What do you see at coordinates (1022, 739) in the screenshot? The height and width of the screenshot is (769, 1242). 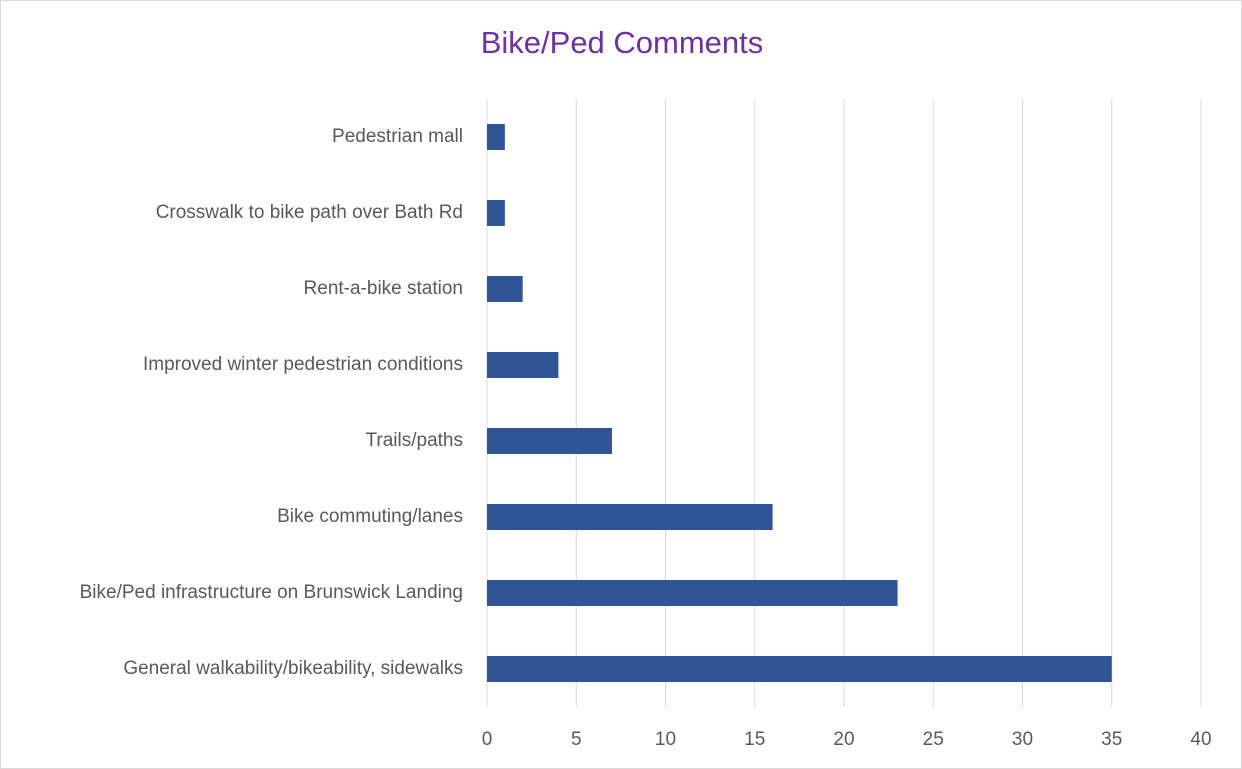 I see `x-tick-label: 30` at bounding box center [1022, 739].